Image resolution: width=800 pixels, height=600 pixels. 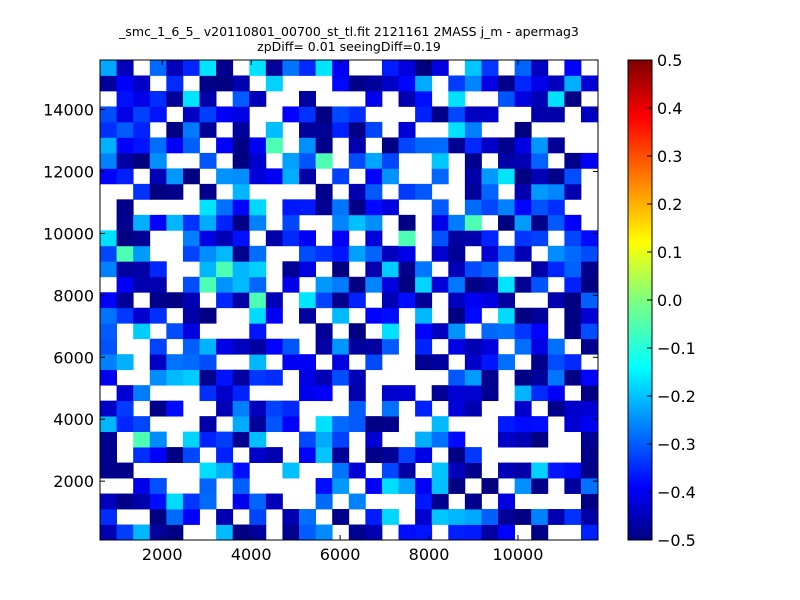 I want to click on y-tick-label: 10000, so click(x=68, y=233).